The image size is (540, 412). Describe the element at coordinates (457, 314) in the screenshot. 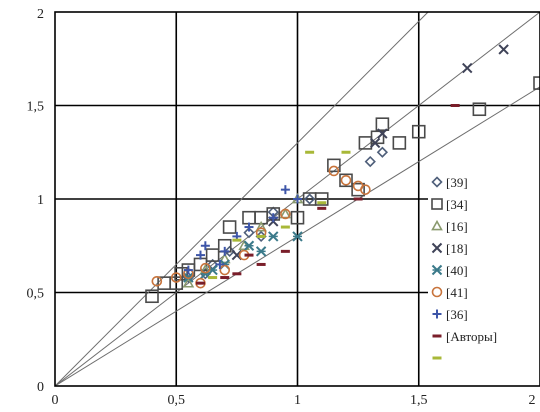

I see `legend-label: [36]` at that location.